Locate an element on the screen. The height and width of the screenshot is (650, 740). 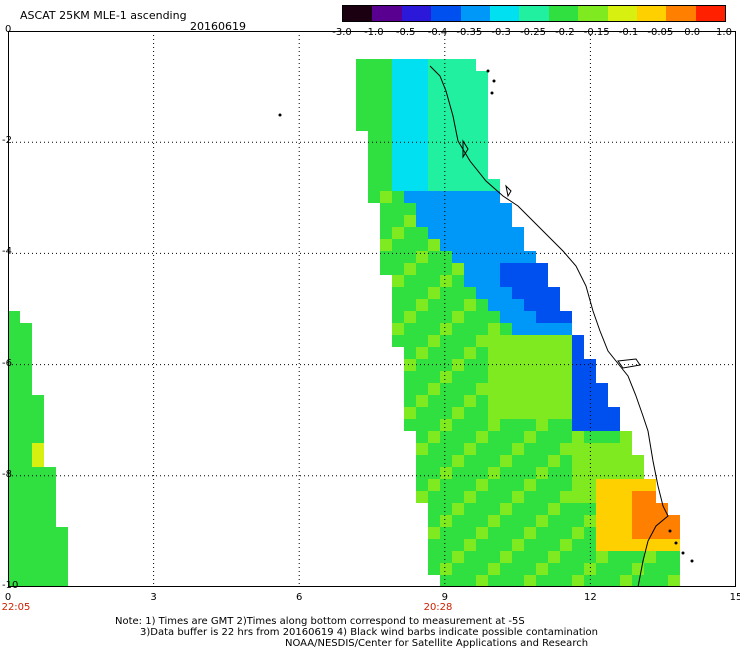
color-scale-label: -0.25 is located at coordinates (533, 32).